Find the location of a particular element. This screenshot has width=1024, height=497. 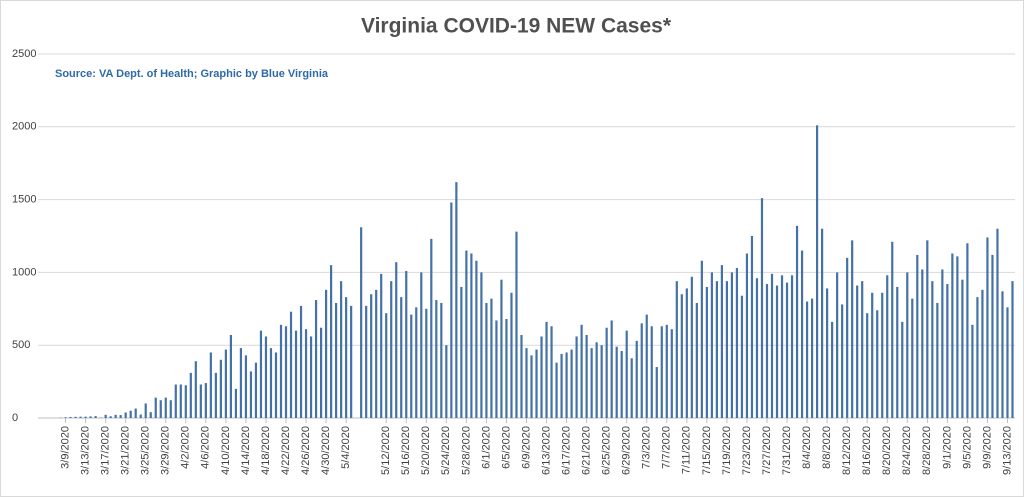

x-tick-label: 9/13/2020 is located at coordinates (1007, 450).